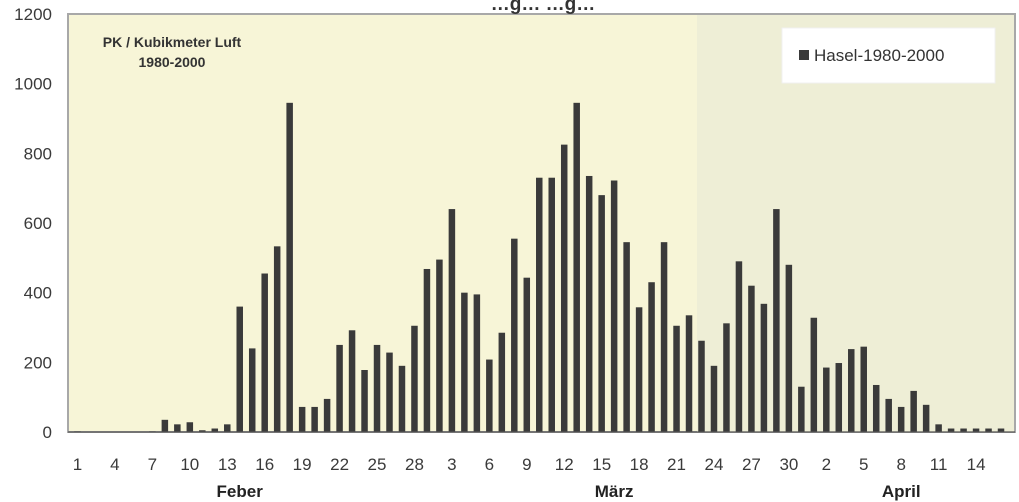  What do you see at coordinates (339, 464) in the screenshot?
I see `x-tick-label: 22` at bounding box center [339, 464].